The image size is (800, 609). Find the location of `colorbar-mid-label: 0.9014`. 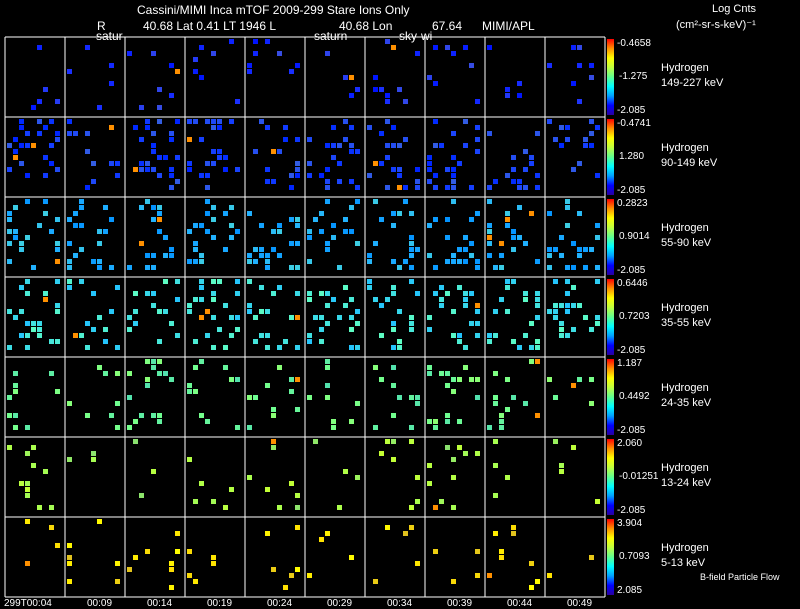

colorbar-mid-label: 0.9014 is located at coordinates (634, 236).